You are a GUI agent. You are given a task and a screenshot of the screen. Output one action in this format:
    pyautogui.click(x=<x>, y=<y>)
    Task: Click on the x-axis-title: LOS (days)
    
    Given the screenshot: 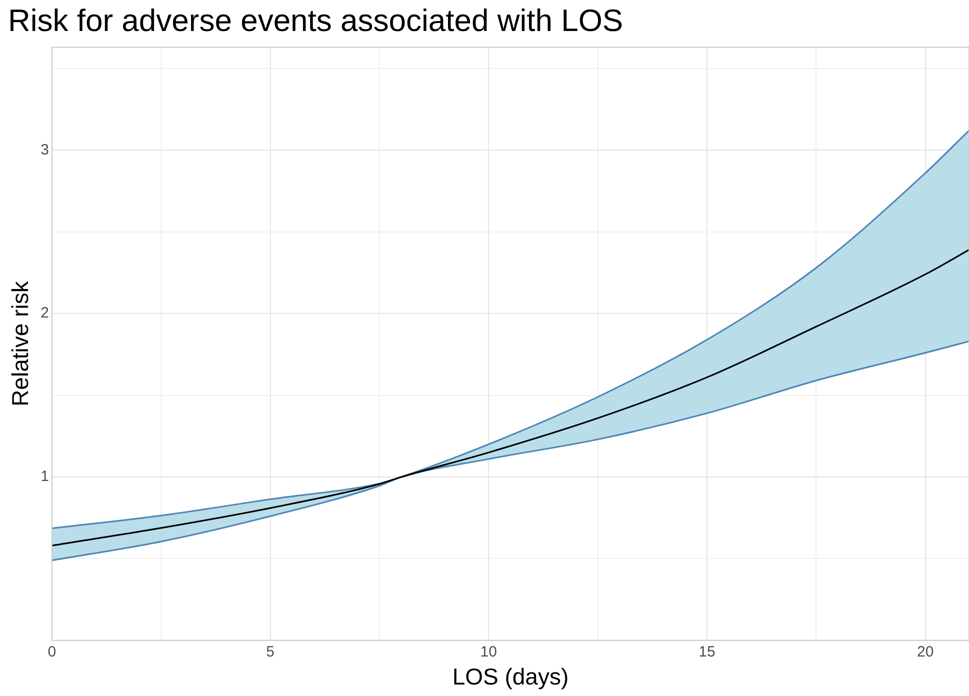 What is the action you would take?
    pyautogui.click(x=510, y=677)
    